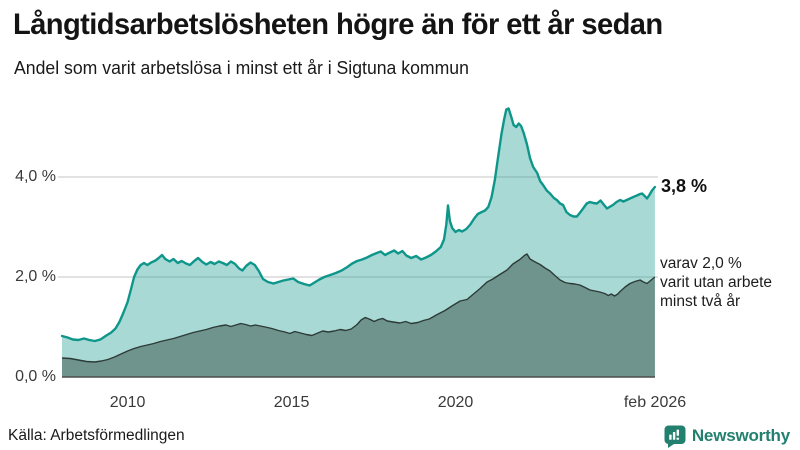 The width and height of the screenshot is (800, 450). Describe the element at coordinates (291, 402) in the screenshot. I see `x-tick-label: 2015` at that location.